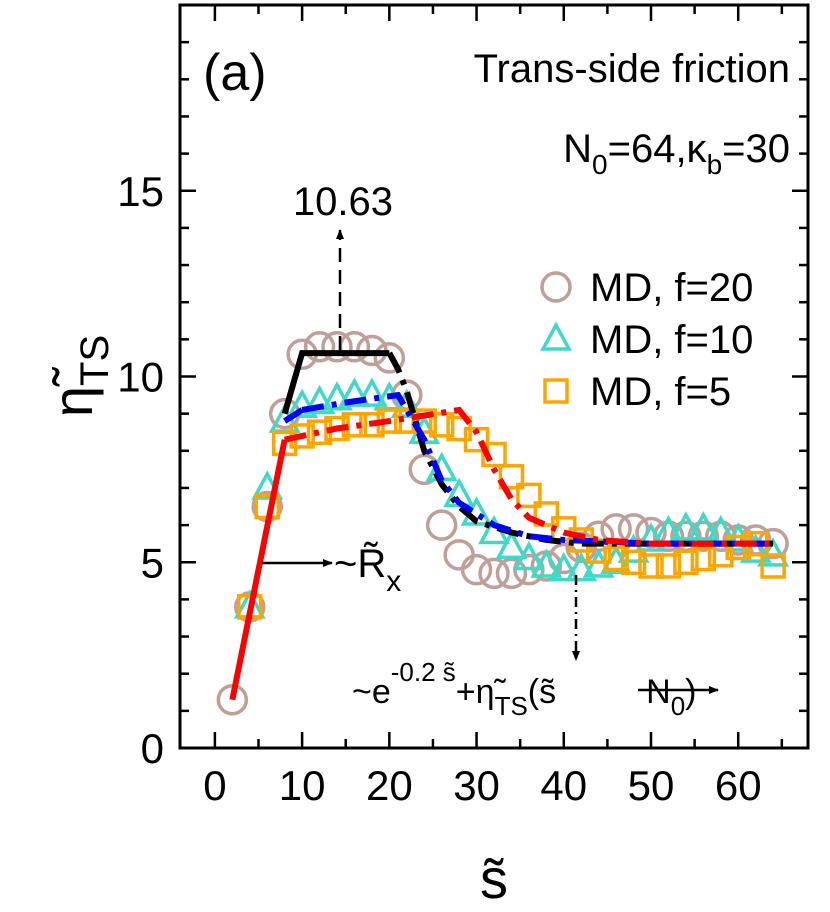 This screenshot has height=912, width=830. Describe the element at coordinates (389, 785) in the screenshot. I see `x-tick-label: 20` at that location.